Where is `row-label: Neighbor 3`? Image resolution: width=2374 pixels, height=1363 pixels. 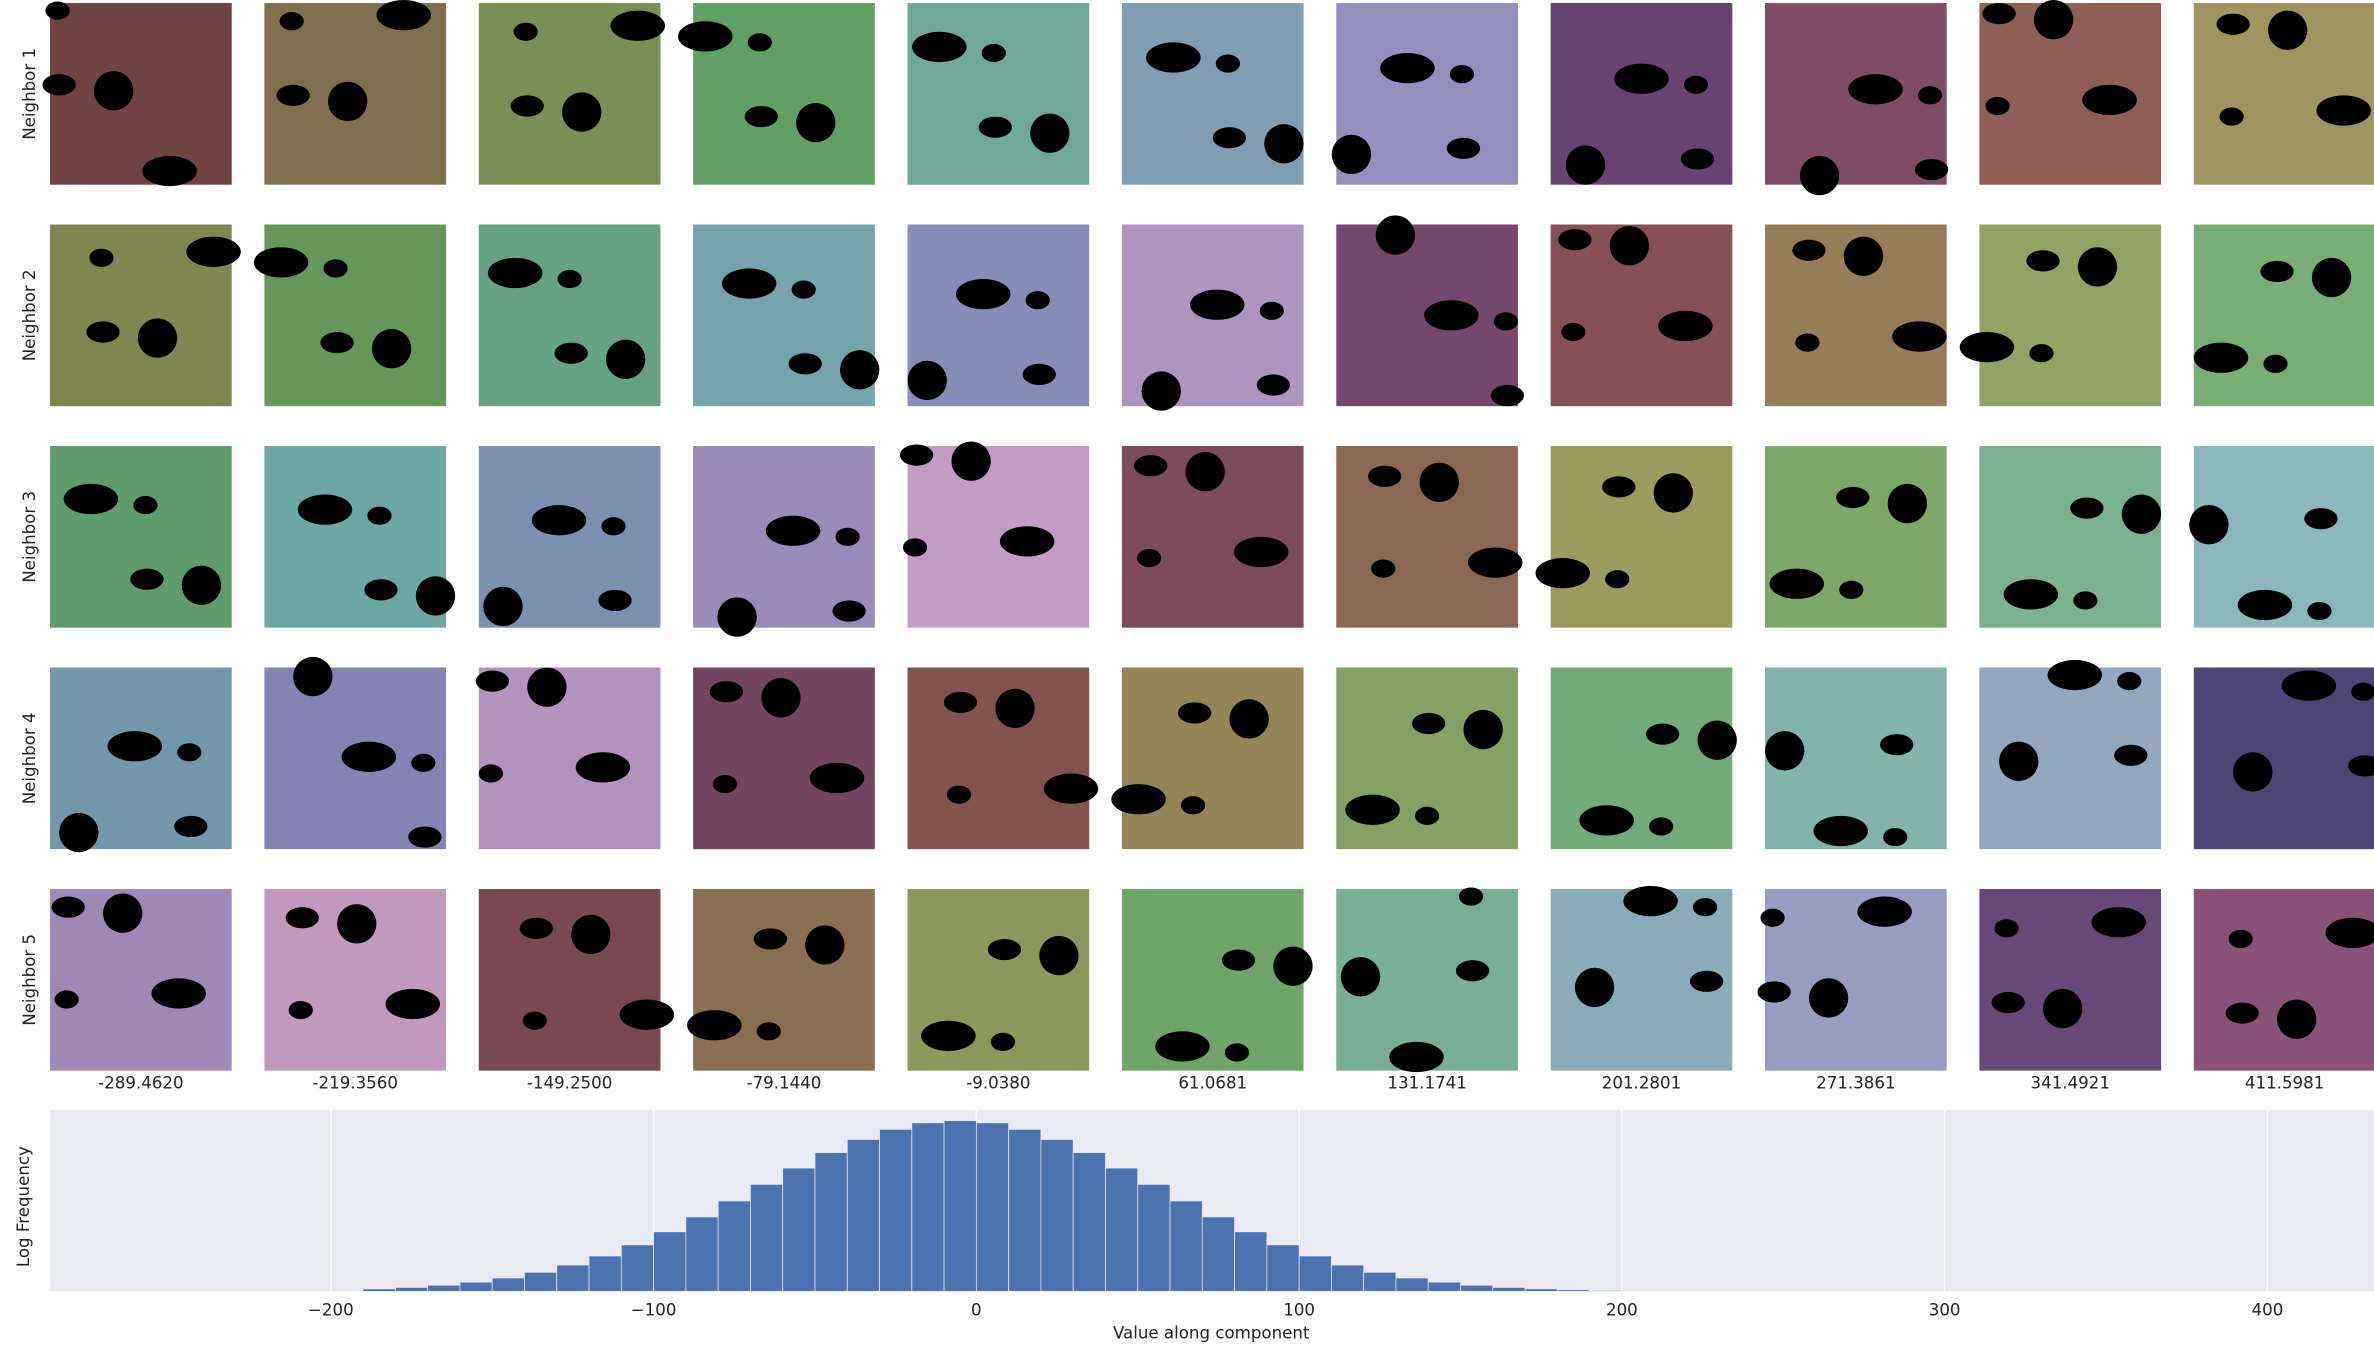
row-label: Neighbor 3 is located at coordinates (29, 537).